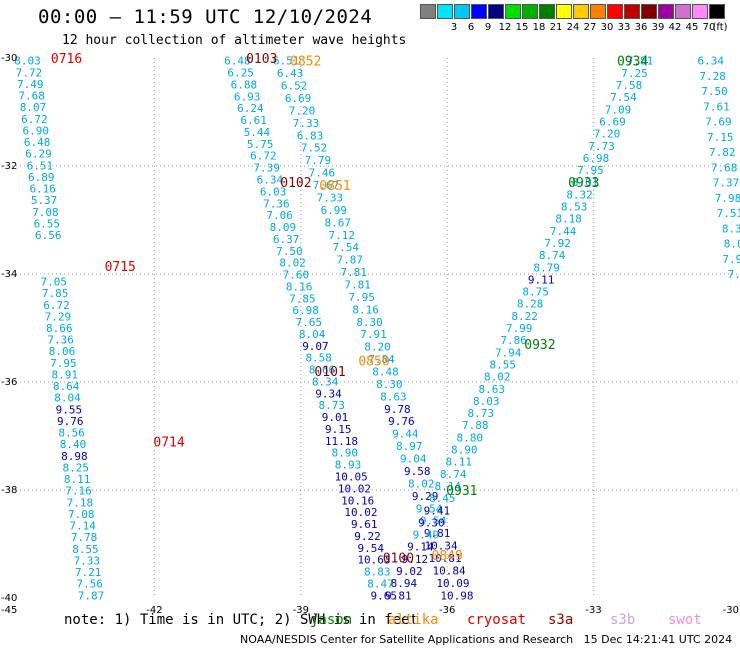 The width and height of the screenshot is (740, 650). Describe the element at coordinates (305, 310) in the screenshot. I see `wave-height-value: 6.98` at that location.